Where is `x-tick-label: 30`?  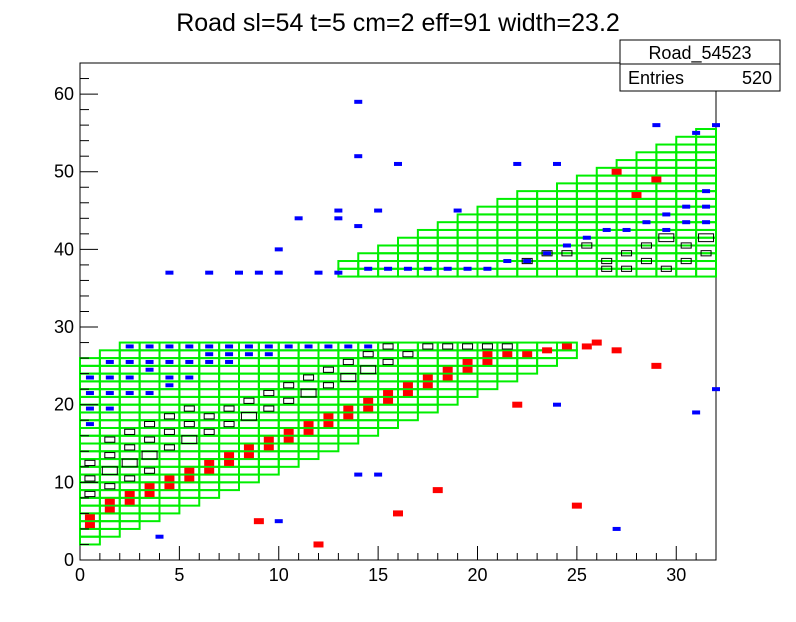
x-tick-label: 30 is located at coordinates (676, 575).